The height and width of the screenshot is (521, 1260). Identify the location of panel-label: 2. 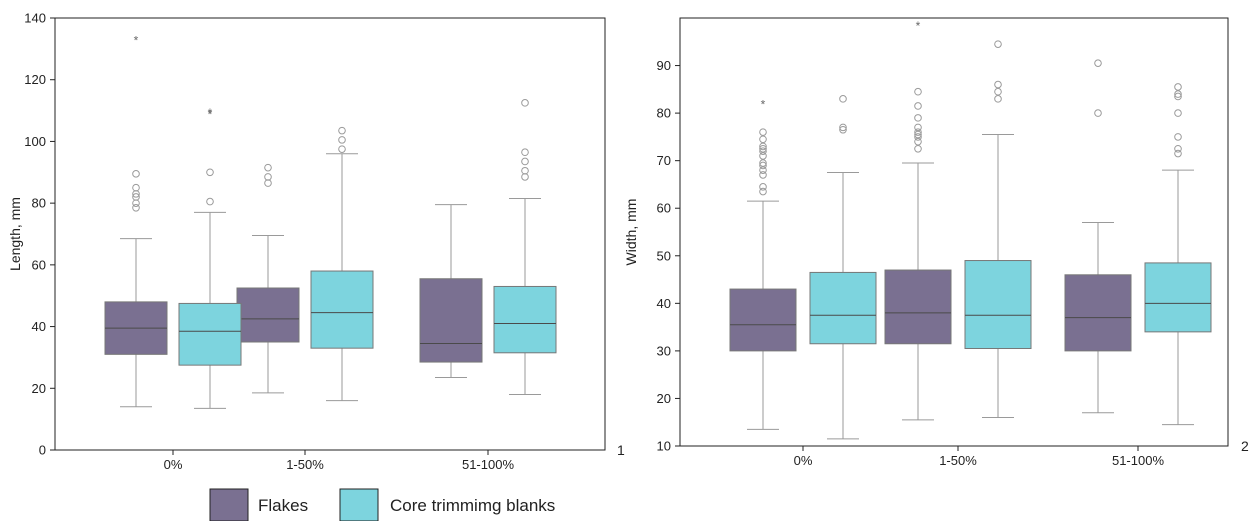
(1245, 446).